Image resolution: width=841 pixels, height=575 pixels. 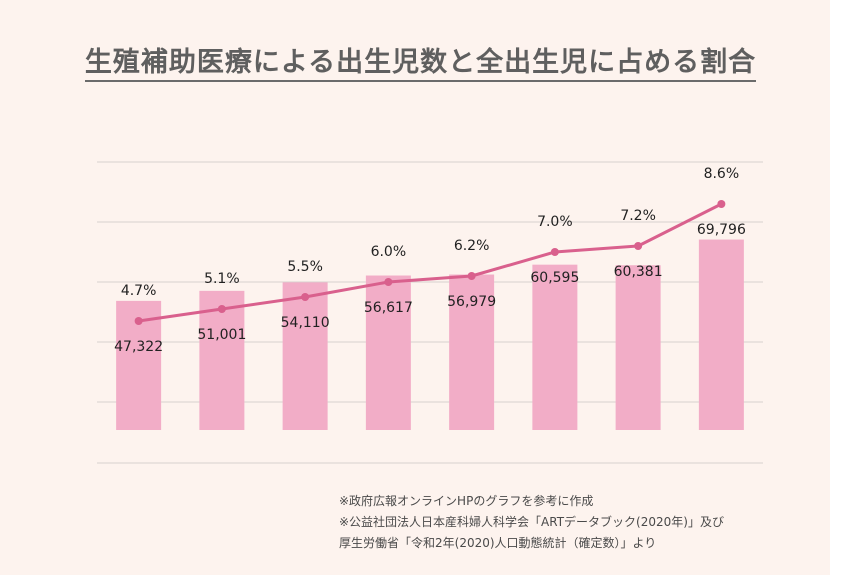 What do you see at coordinates (555, 222) in the screenshot?
I see `percent-label-5: 7.0%` at bounding box center [555, 222].